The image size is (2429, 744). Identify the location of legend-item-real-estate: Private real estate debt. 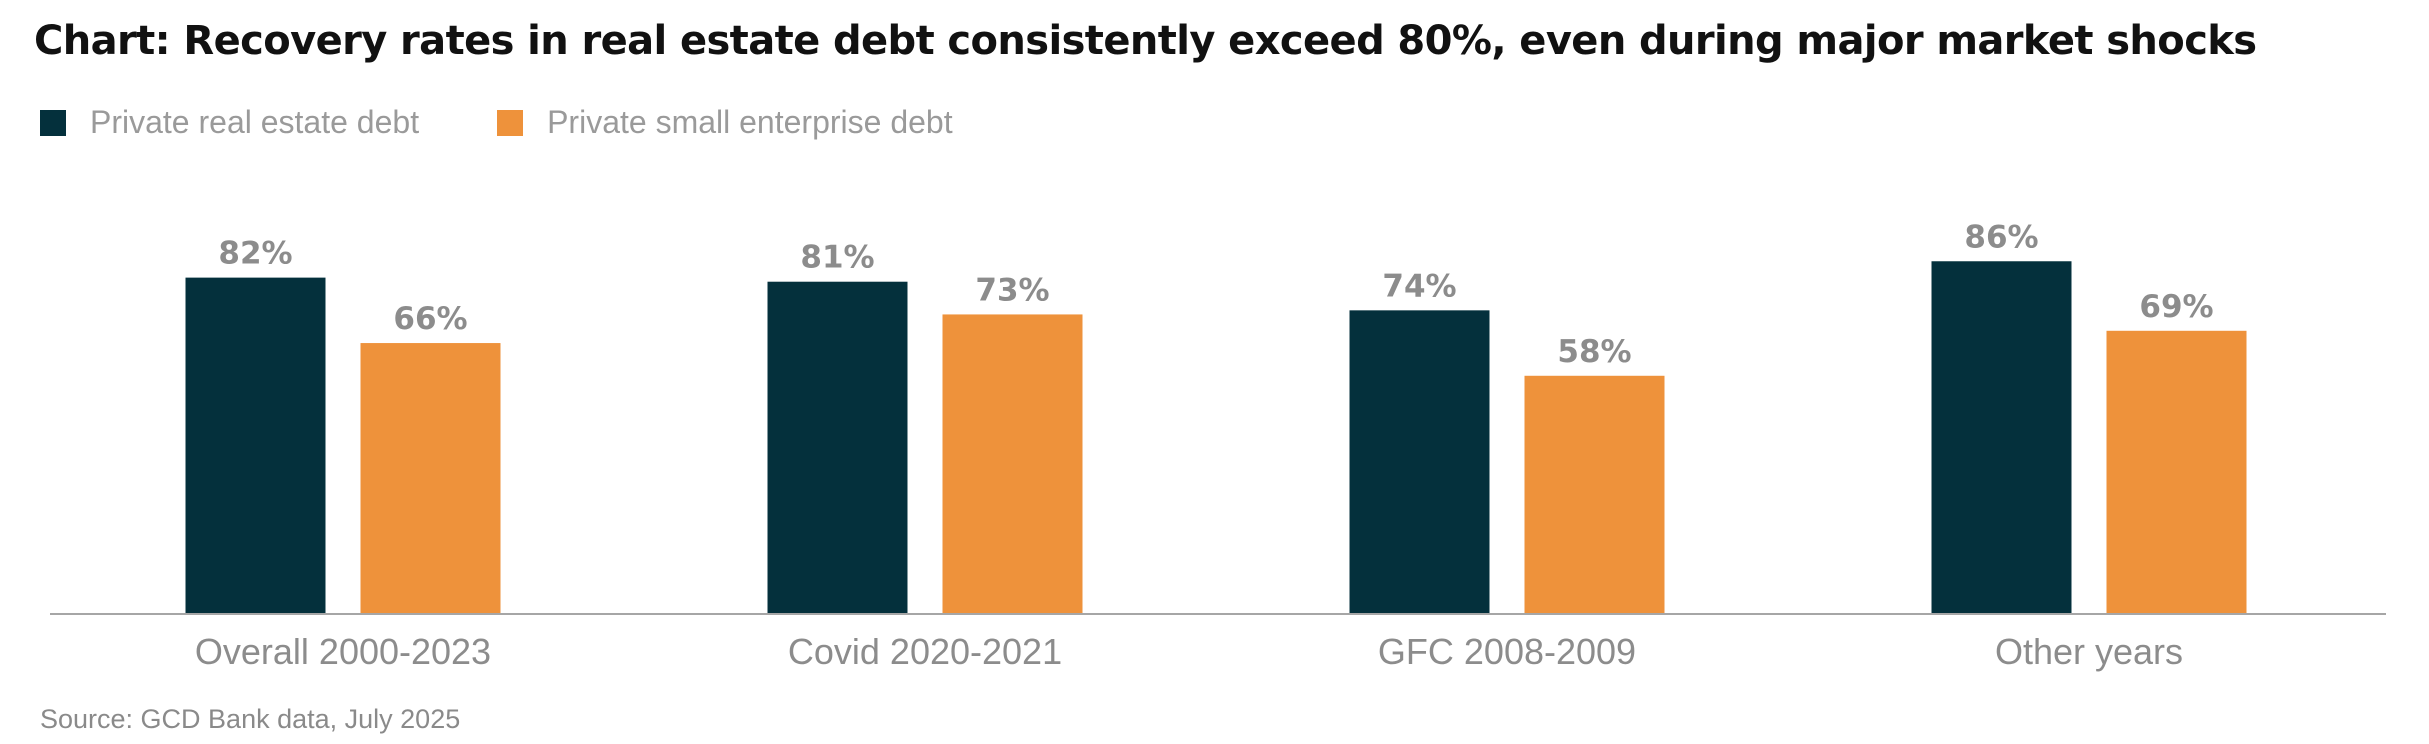
(229, 122).